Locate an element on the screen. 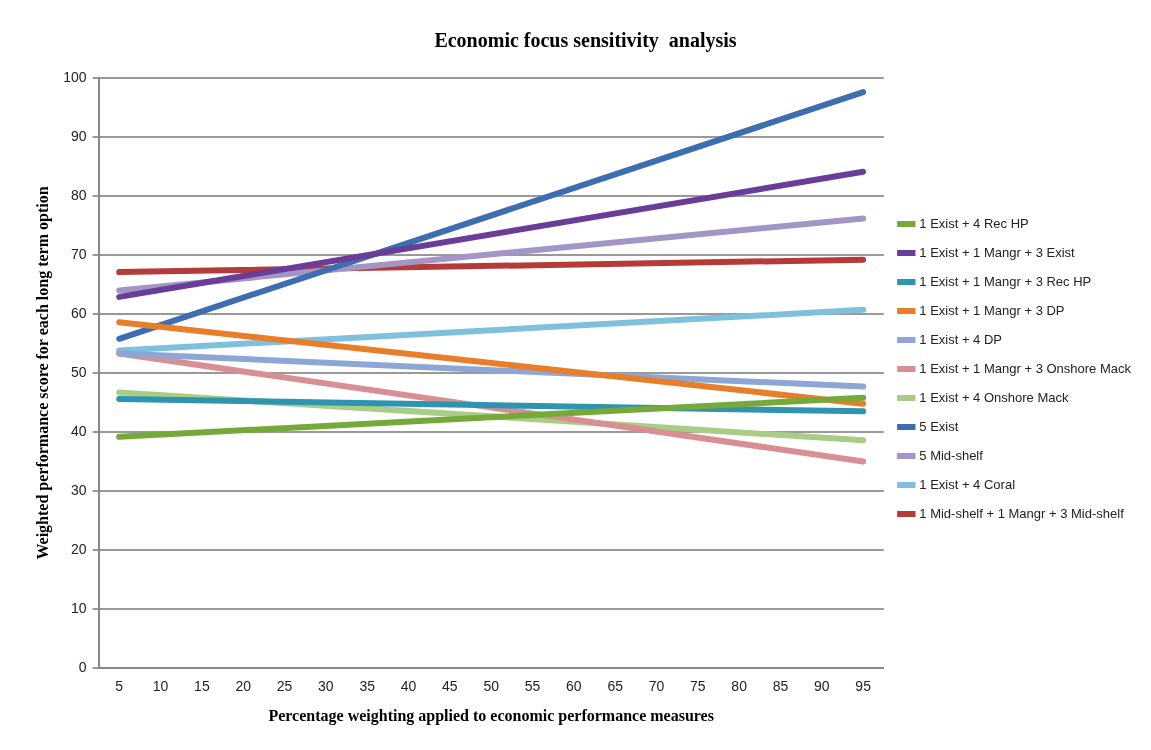  x-tick-label: 50 is located at coordinates (491, 686).